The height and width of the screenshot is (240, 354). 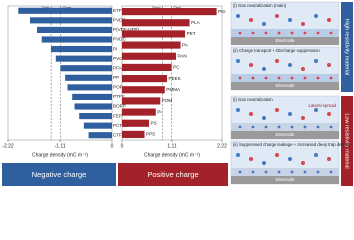 I want to click on x-tick-label: 0, so click(x=112, y=146).